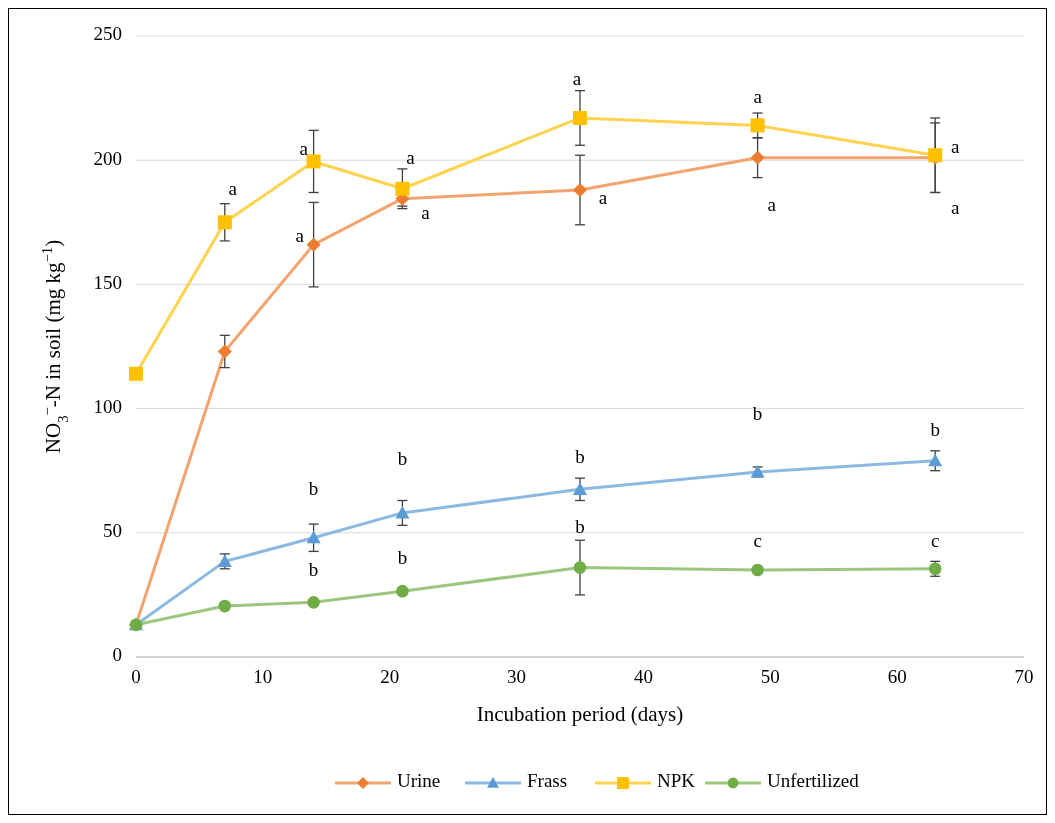 Image resolution: width=1055 pixels, height=823 pixels. I want to click on x-tick-label: 20, so click(390, 676).